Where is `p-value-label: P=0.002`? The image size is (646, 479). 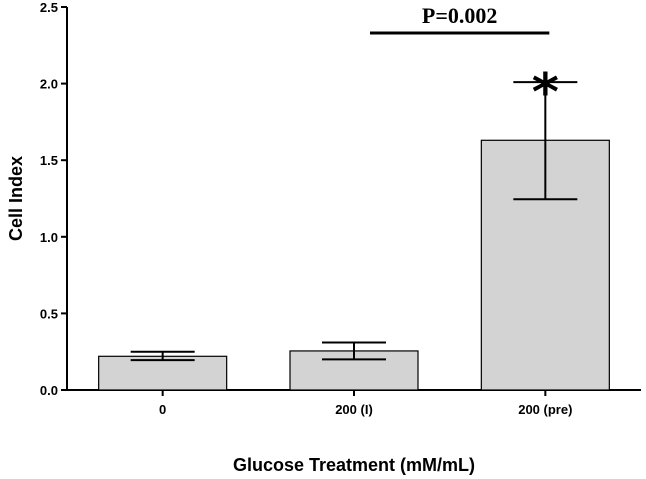
p-value-label: P=0.002 is located at coordinates (459, 15).